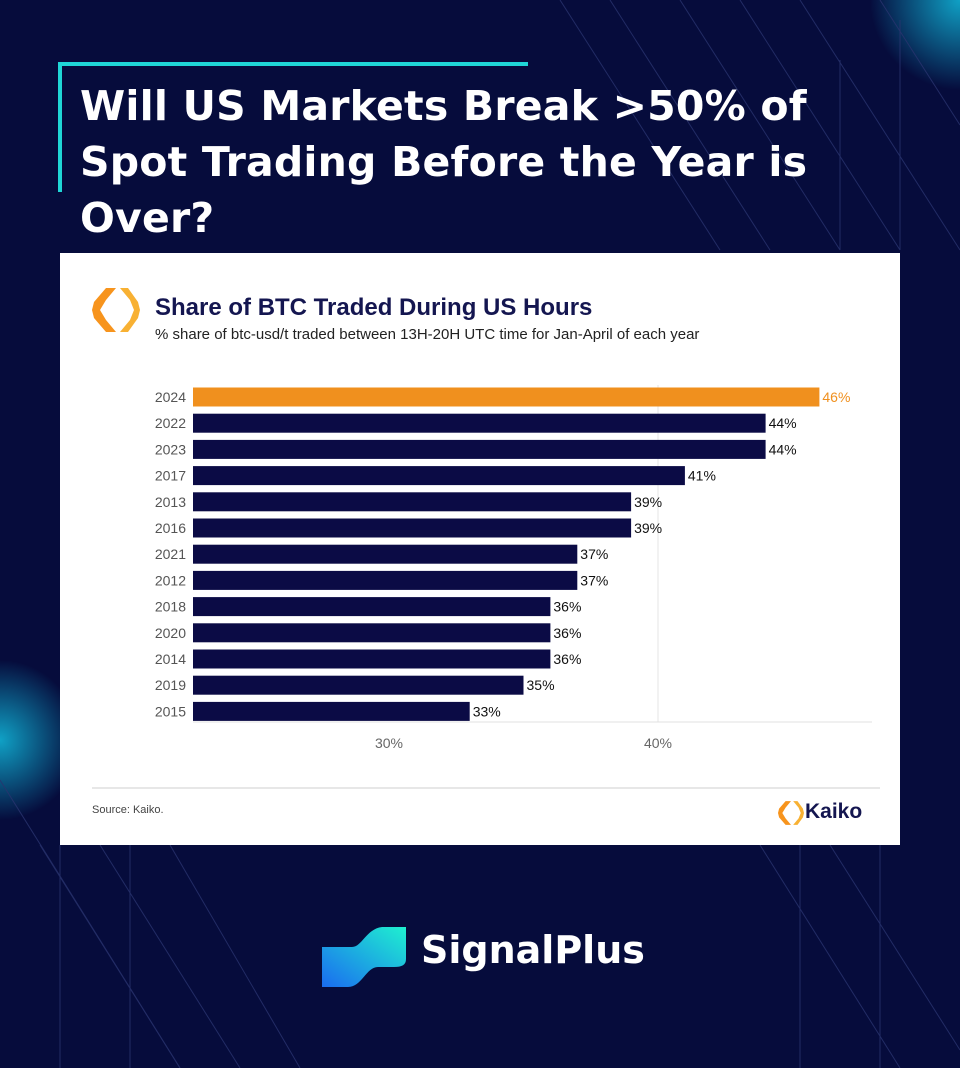 The height and width of the screenshot is (1068, 960). What do you see at coordinates (170, 633) in the screenshot?
I see `category-label: 2020` at bounding box center [170, 633].